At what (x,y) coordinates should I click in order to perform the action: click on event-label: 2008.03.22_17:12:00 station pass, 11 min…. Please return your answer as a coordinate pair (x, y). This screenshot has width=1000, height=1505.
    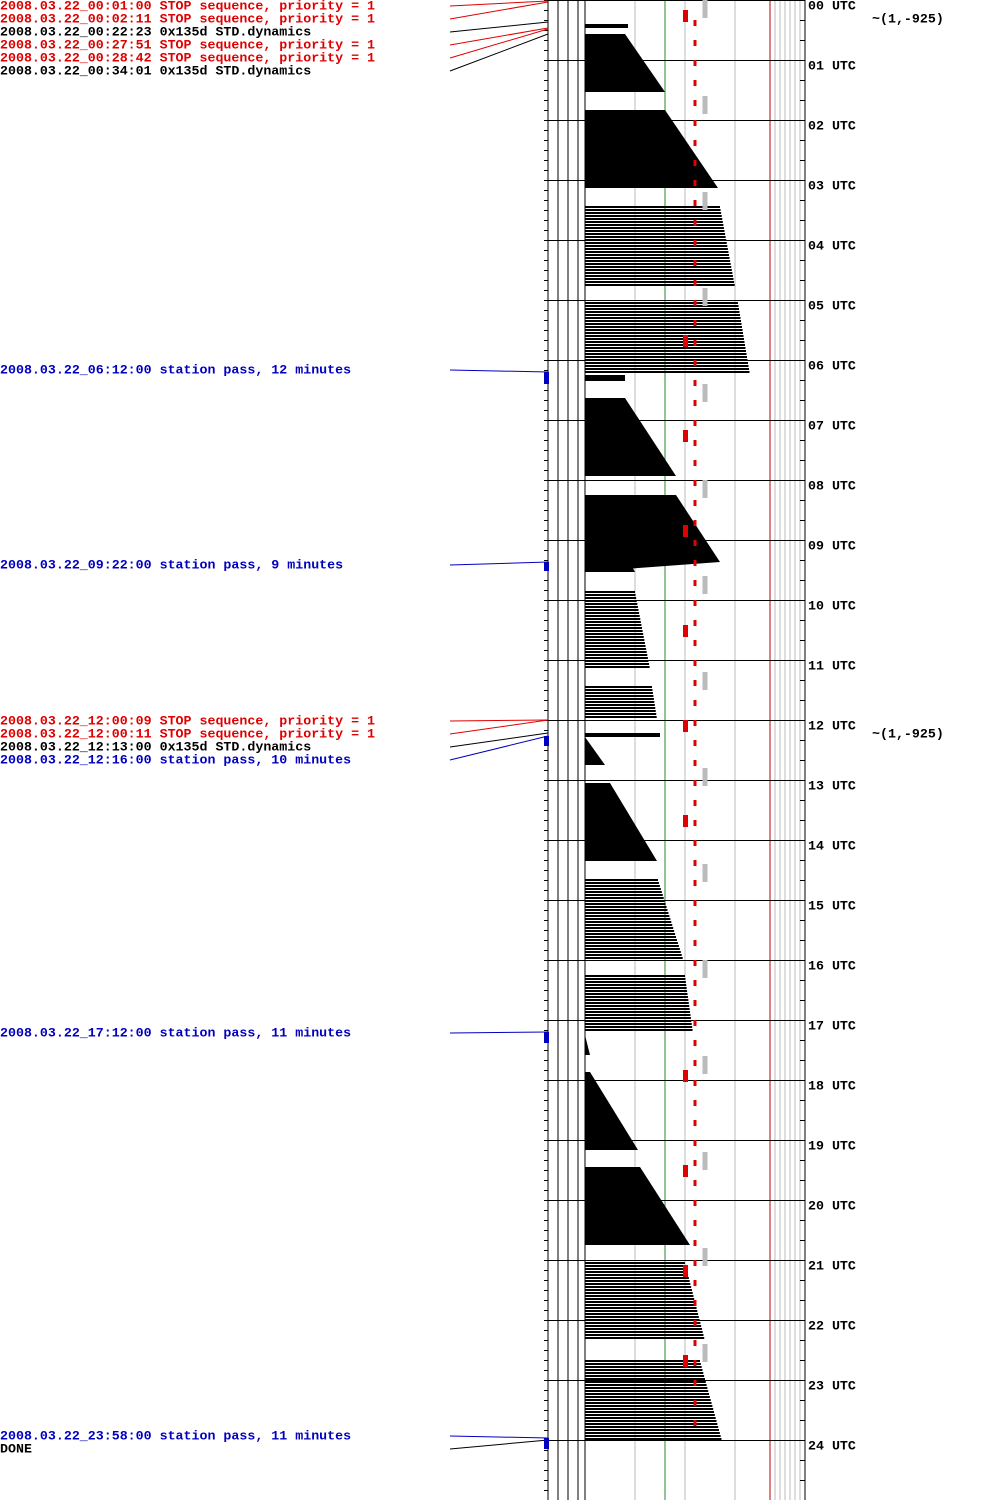
    Looking at the image, I should click on (175, 1033).